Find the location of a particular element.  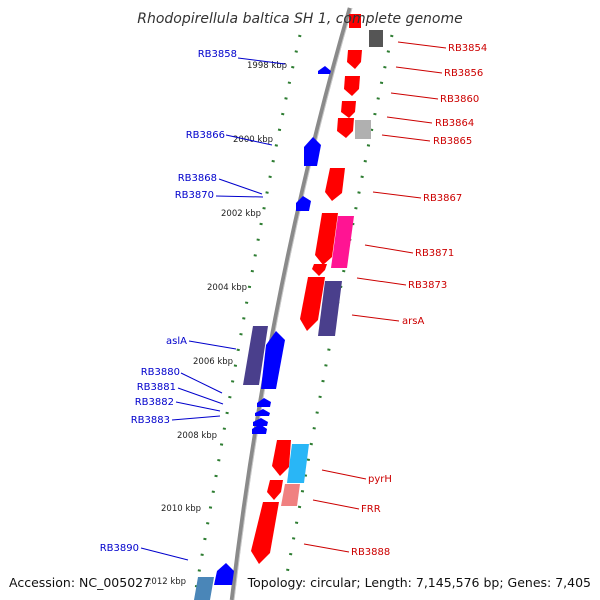

gene-label: RB3873 is located at coordinates (427, 285).